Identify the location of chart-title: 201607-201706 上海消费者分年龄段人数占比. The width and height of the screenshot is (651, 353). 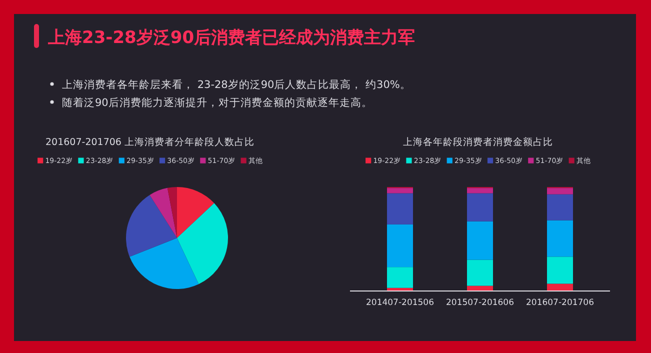
(150, 142).